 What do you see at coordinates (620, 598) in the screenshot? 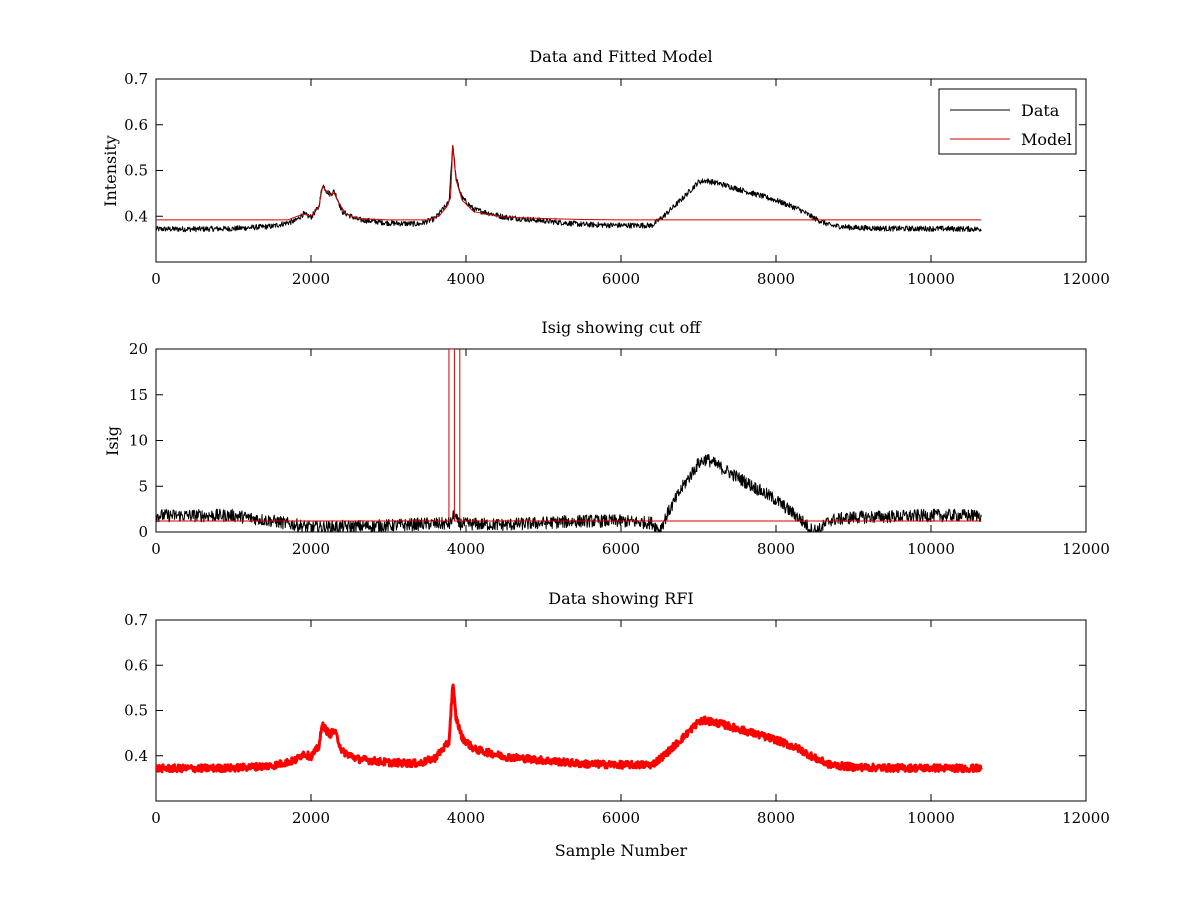
I see `chart-title: Data showing RFI` at bounding box center [620, 598].